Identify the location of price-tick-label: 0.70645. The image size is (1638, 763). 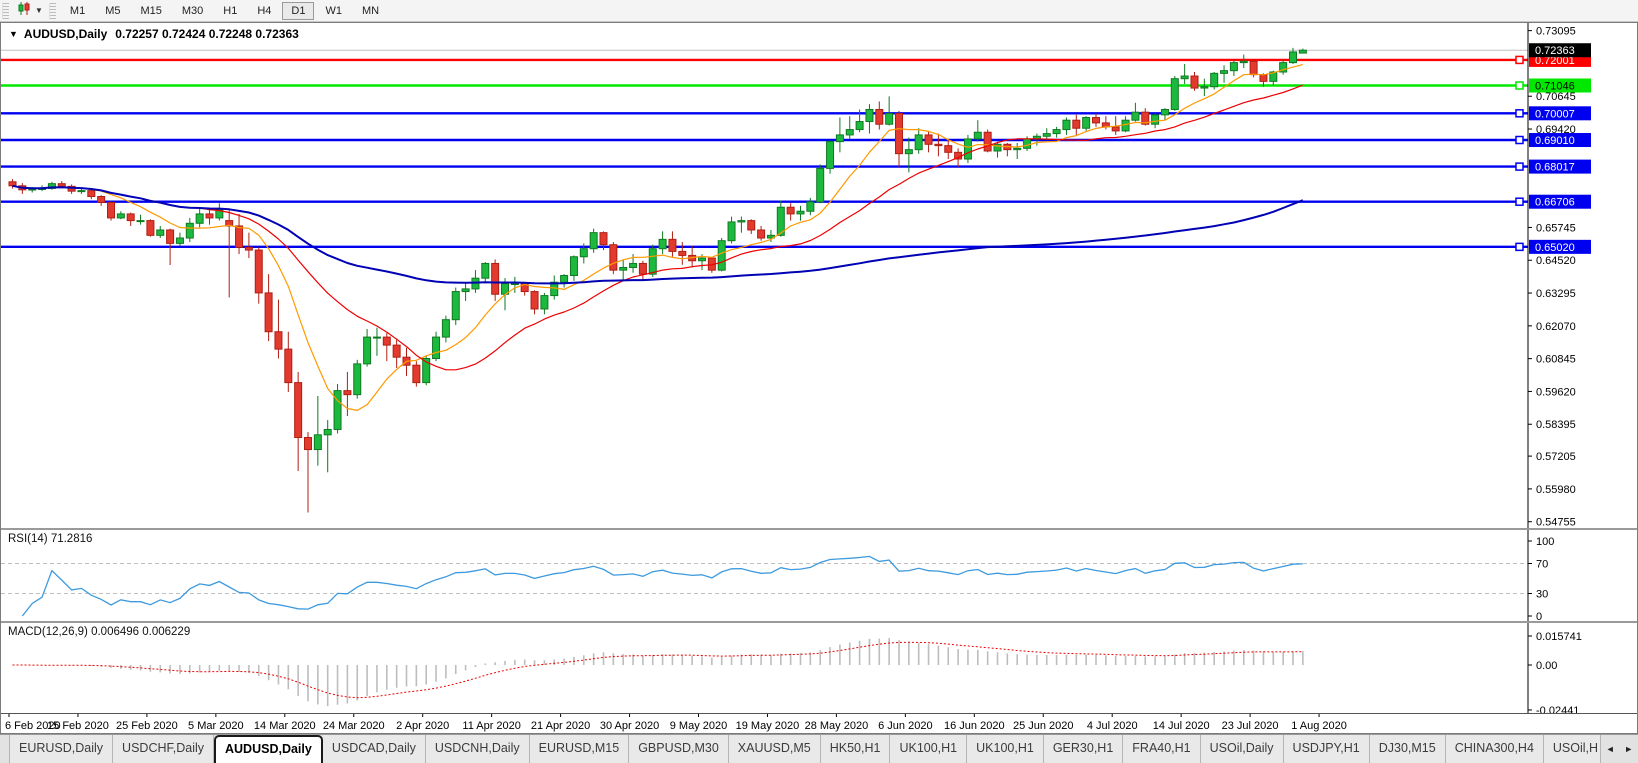
(1556, 97).